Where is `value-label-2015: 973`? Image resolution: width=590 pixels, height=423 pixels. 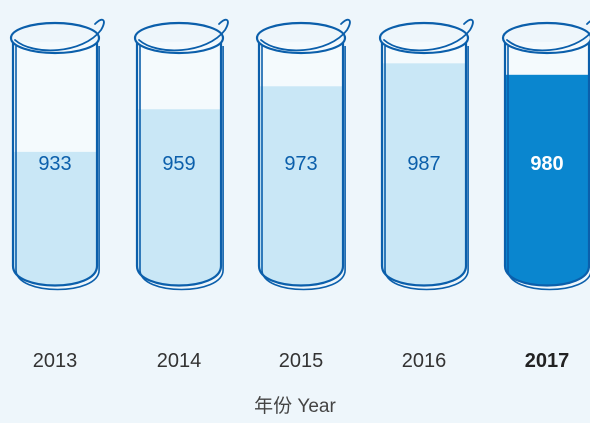 value-label-2015: 973 is located at coordinates (300, 164).